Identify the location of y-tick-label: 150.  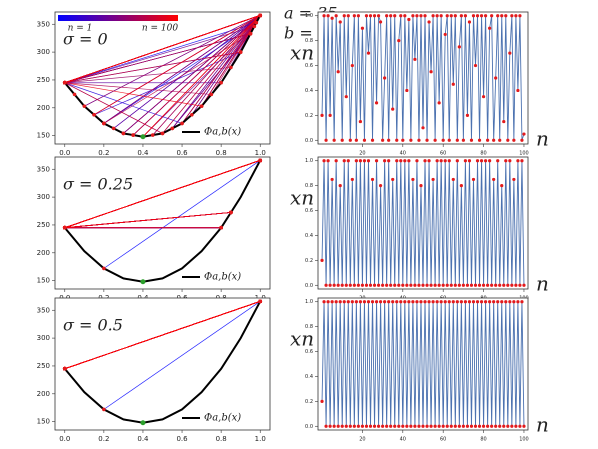
(43, 281).